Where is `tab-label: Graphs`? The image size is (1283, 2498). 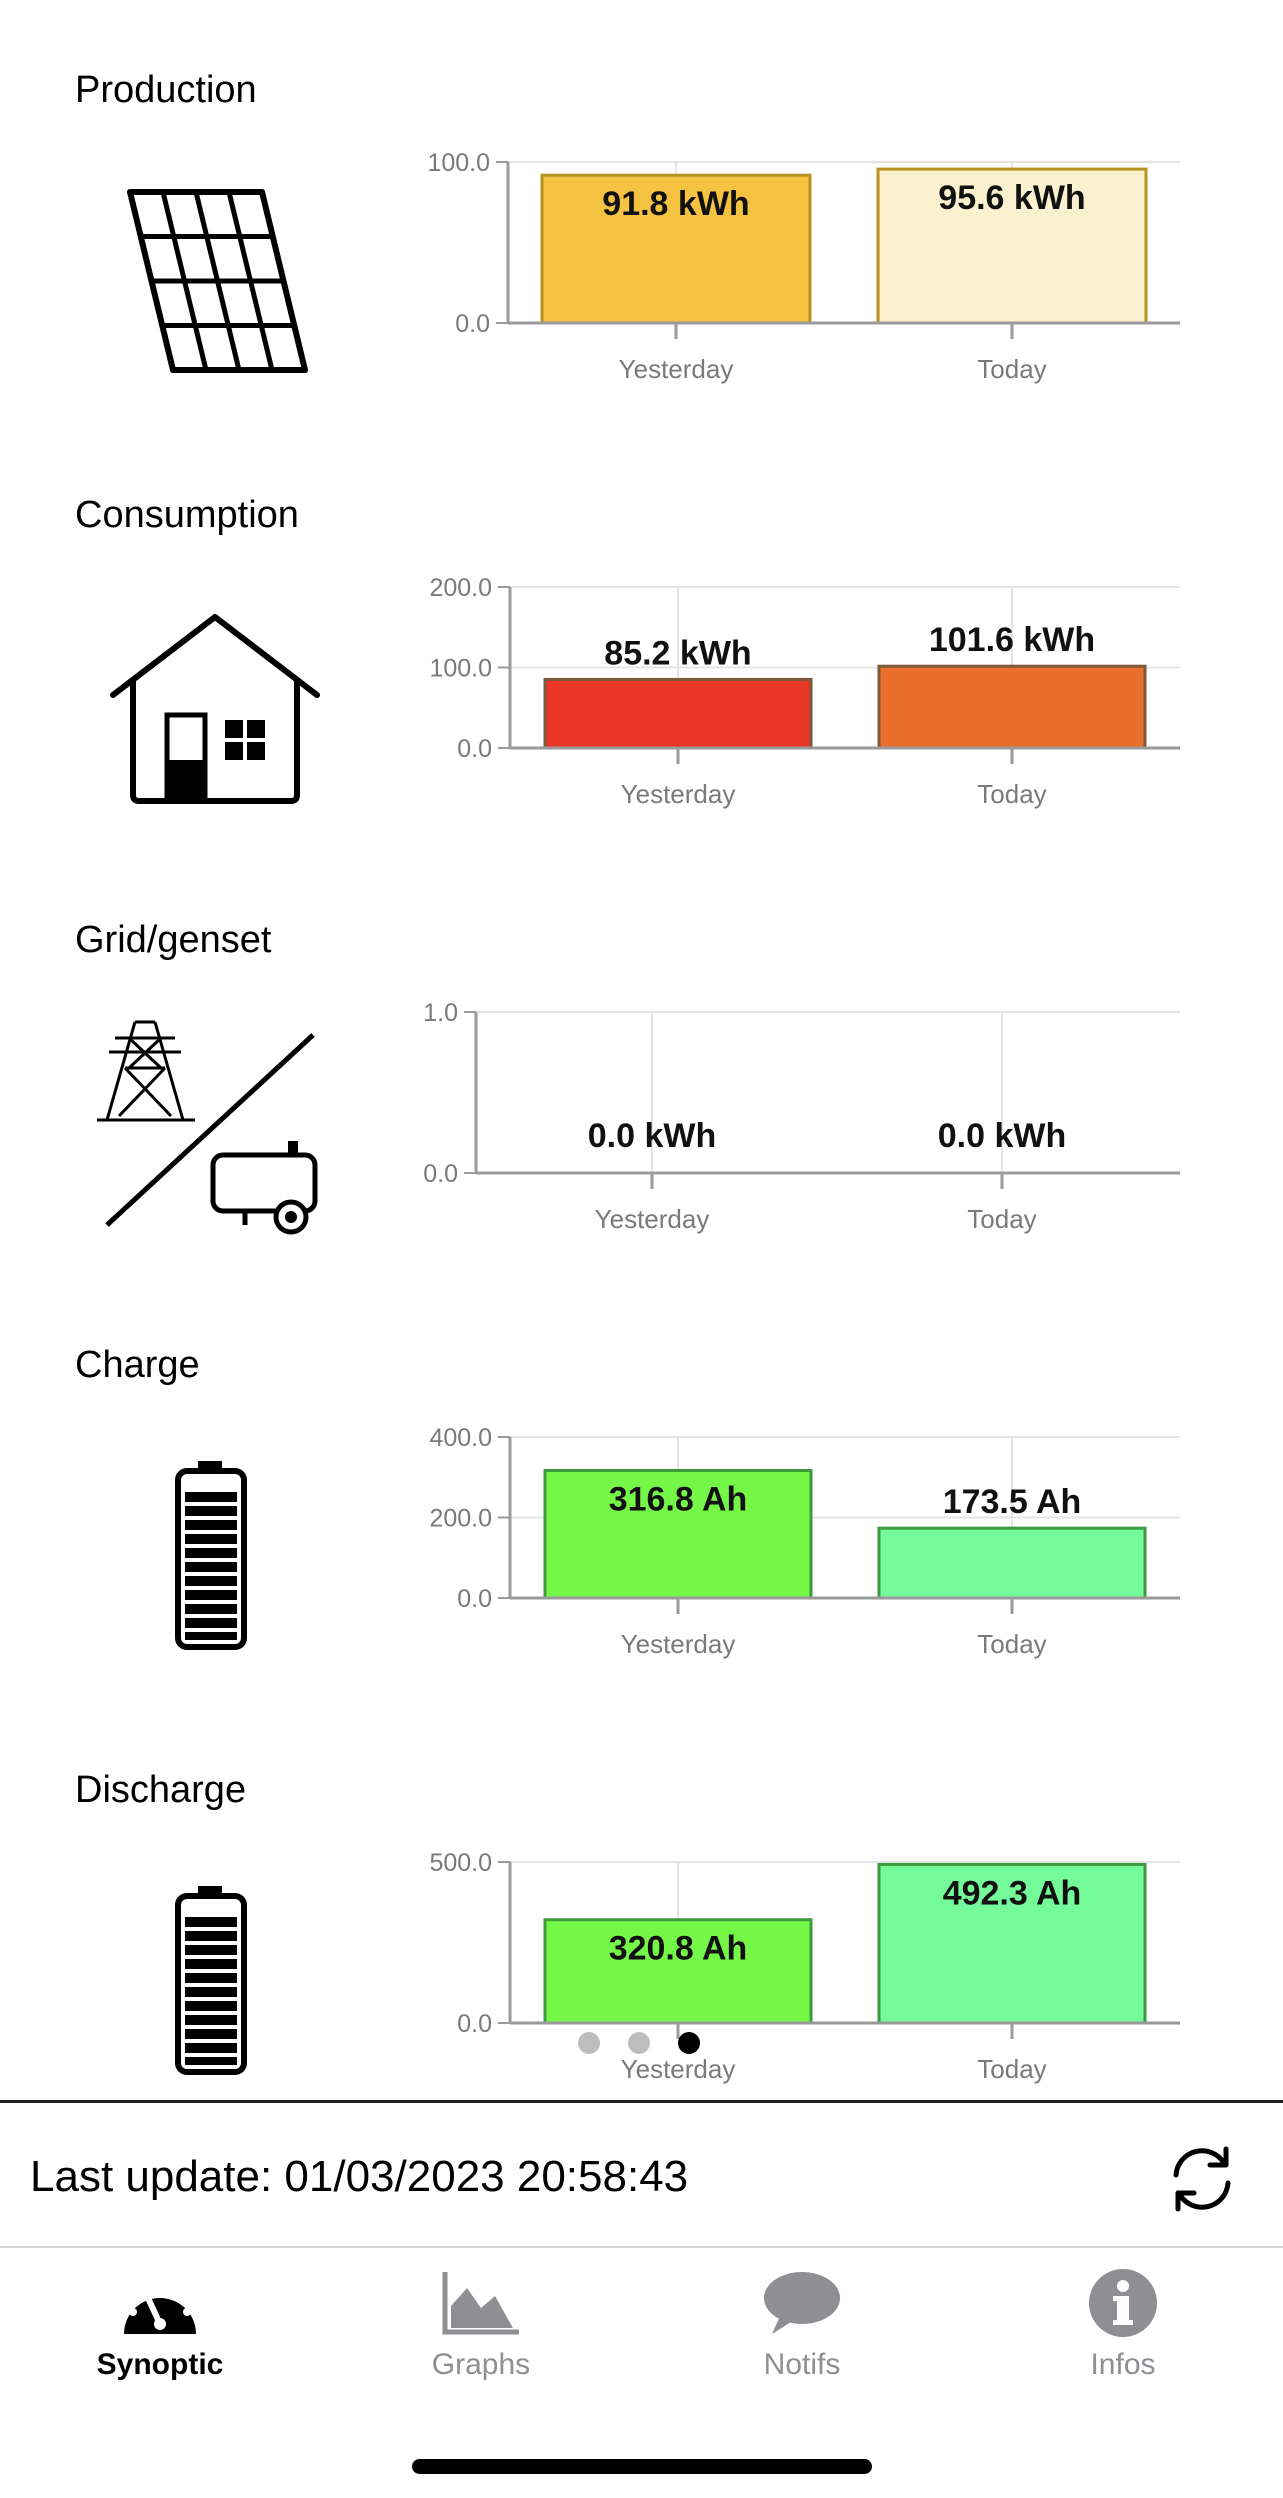 tab-label: Graphs is located at coordinates (481, 2364).